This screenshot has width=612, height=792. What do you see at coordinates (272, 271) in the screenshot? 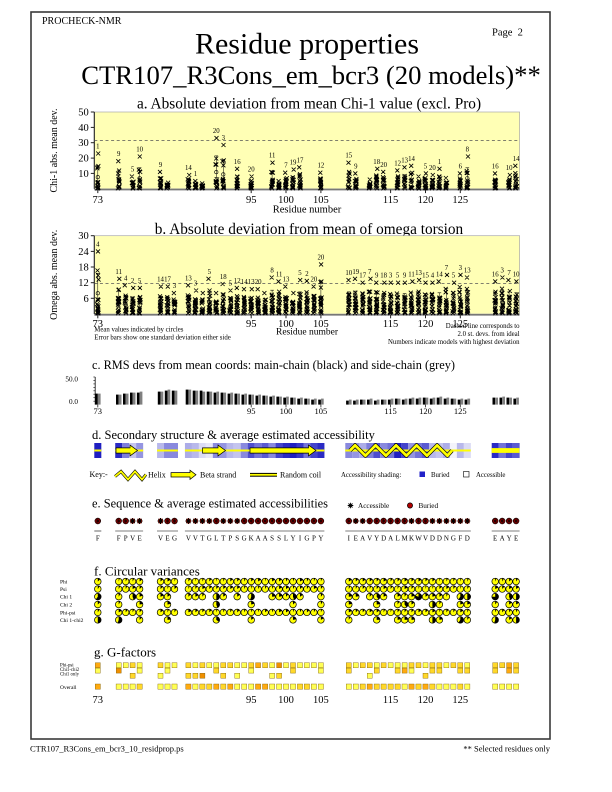
I see `svg-text: 8` at bounding box center [272, 271].